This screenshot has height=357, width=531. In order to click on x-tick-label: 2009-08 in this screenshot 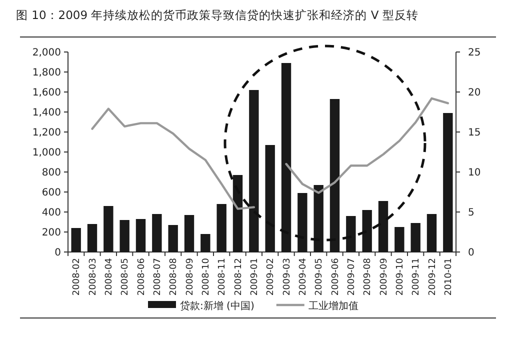, I will do `click(368, 277)`.